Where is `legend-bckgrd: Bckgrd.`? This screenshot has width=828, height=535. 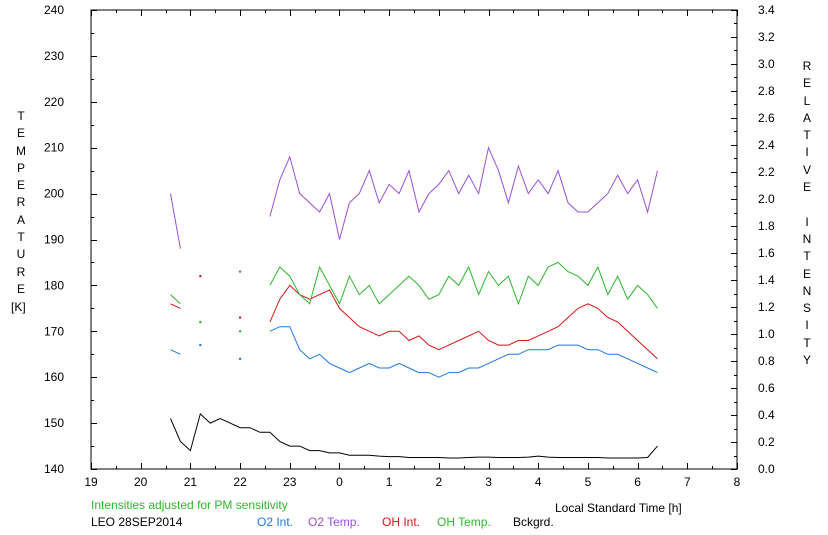 legend-bckgrd: Bckgrd. is located at coordinates (533, 522).